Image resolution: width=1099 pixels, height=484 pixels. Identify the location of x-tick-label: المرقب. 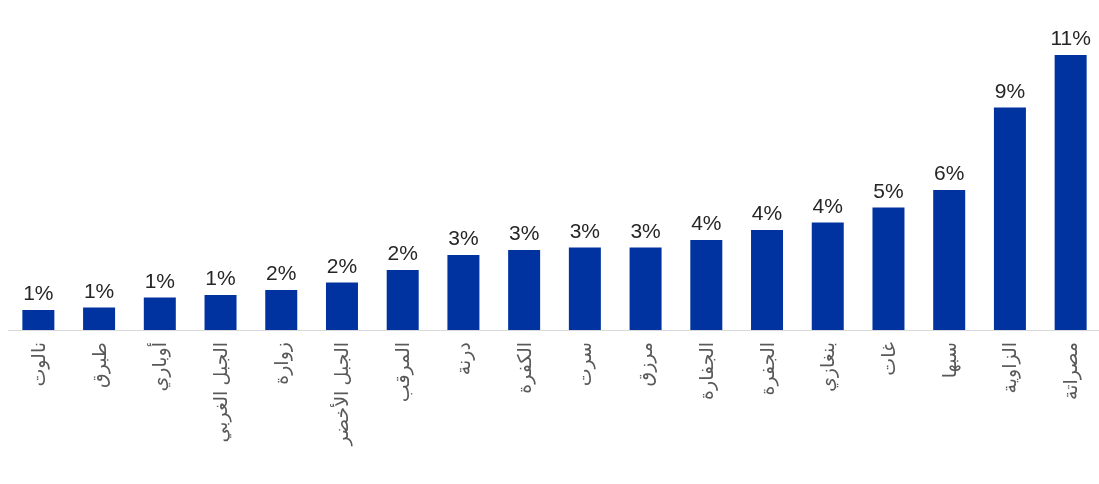
(403, 372).